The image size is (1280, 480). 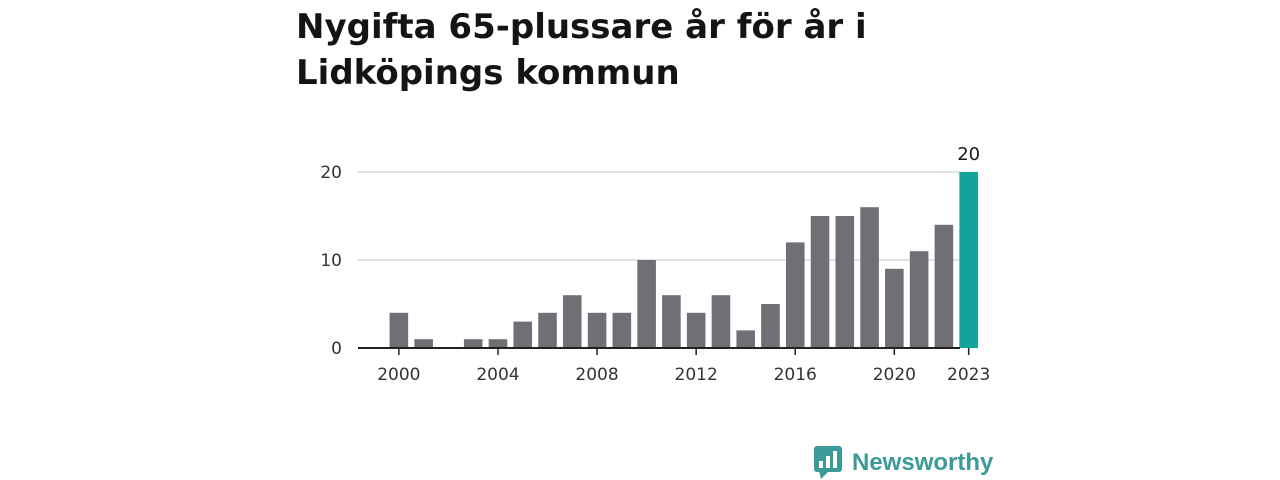 I want to click on x-tick-label: 2008, so click(x=596, y=375).